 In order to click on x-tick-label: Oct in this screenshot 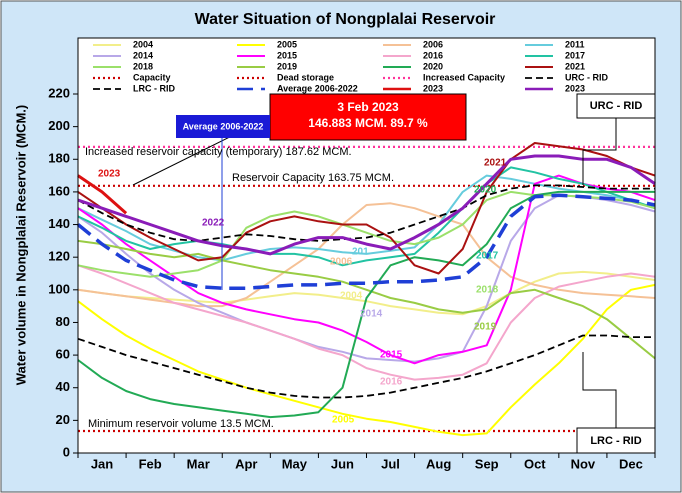, I will do `click(535, 463)`.